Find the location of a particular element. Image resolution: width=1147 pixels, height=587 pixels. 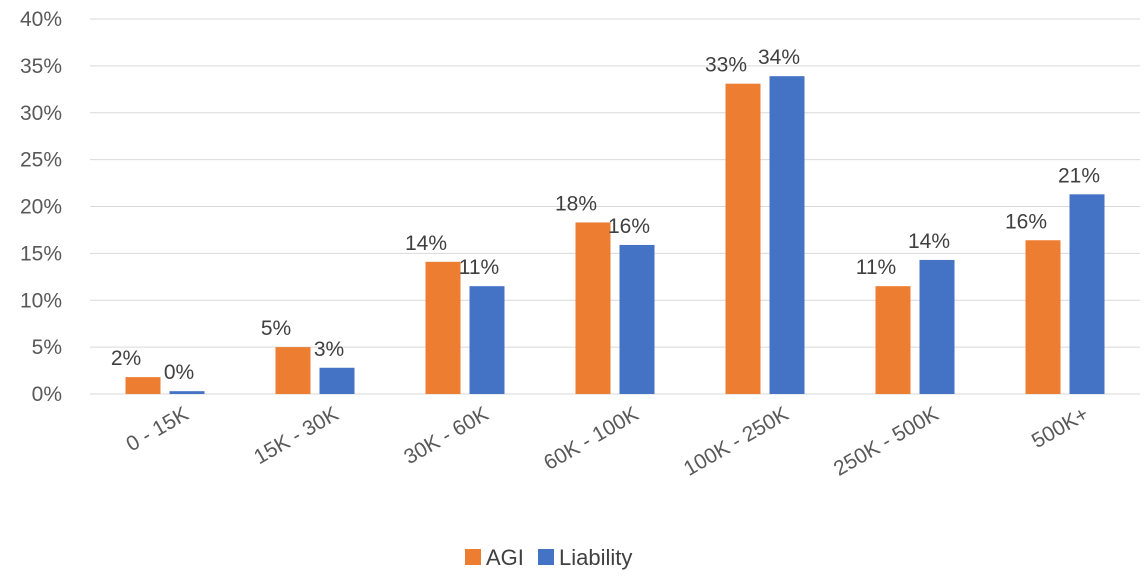

legend-item-liability: Liability is located at coordinates (585, 557).